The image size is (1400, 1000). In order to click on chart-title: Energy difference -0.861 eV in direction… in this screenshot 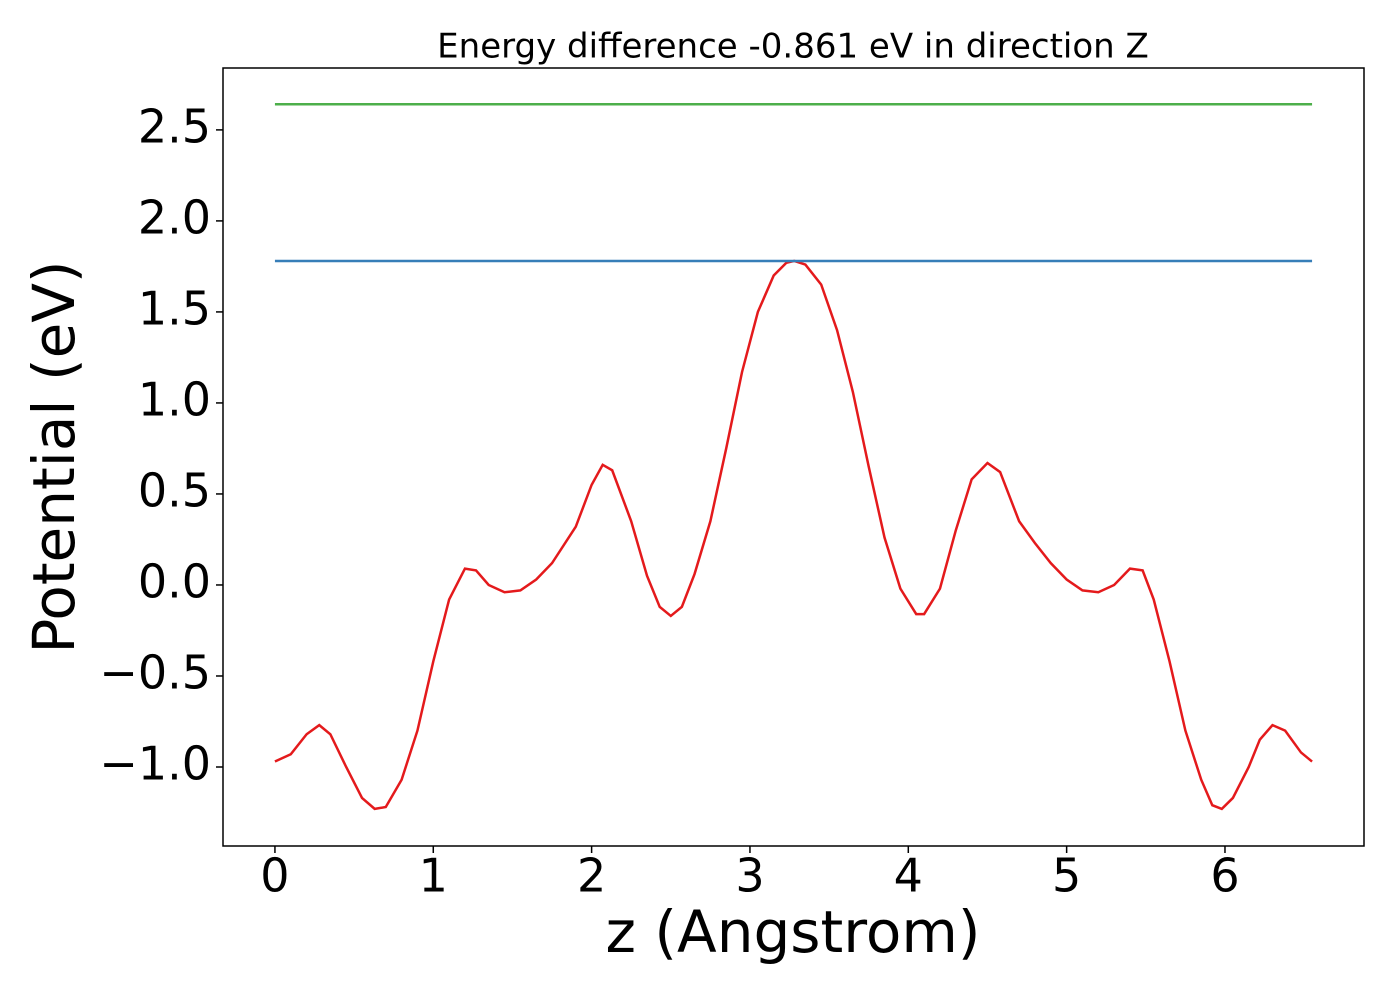, I will do `click(793, 47)`.